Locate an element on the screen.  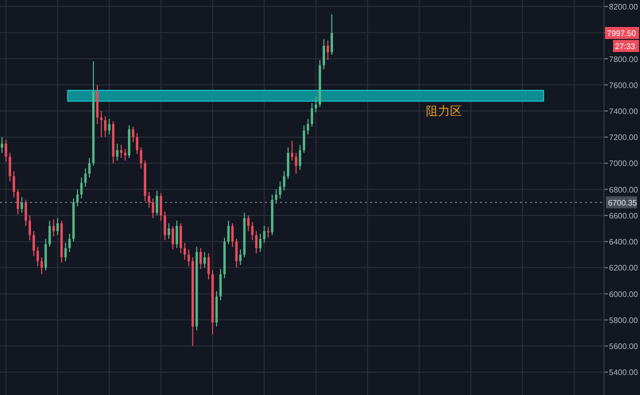
y-tick-label: 7400.00 is located at coordinates (623, 111).